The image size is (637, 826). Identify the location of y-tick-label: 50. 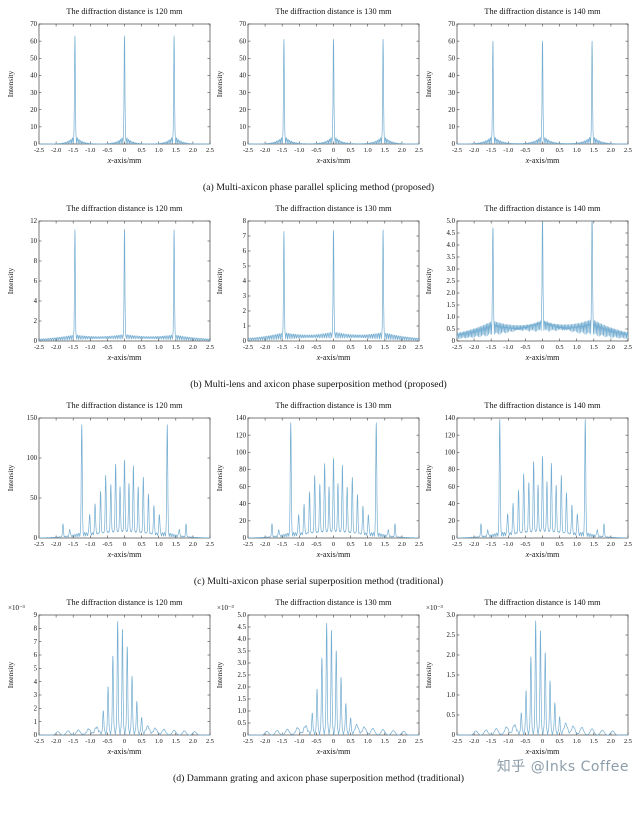
(242, 58).